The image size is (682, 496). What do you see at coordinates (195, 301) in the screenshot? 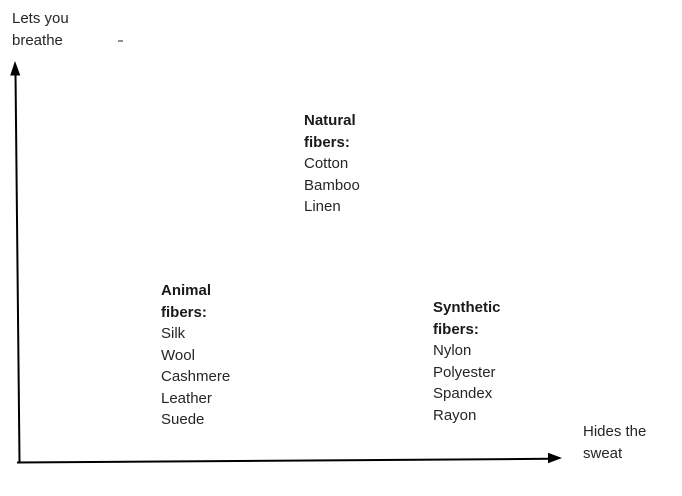
I see `group-animal-title: Animal fibers:` at bounding box center [195, 301].